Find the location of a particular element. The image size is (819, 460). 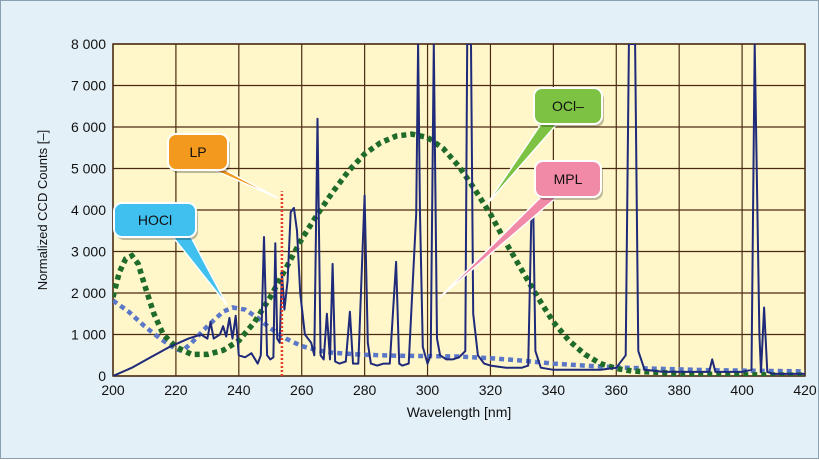

y-tick-label: 0 is located at coordinates (102, 376).